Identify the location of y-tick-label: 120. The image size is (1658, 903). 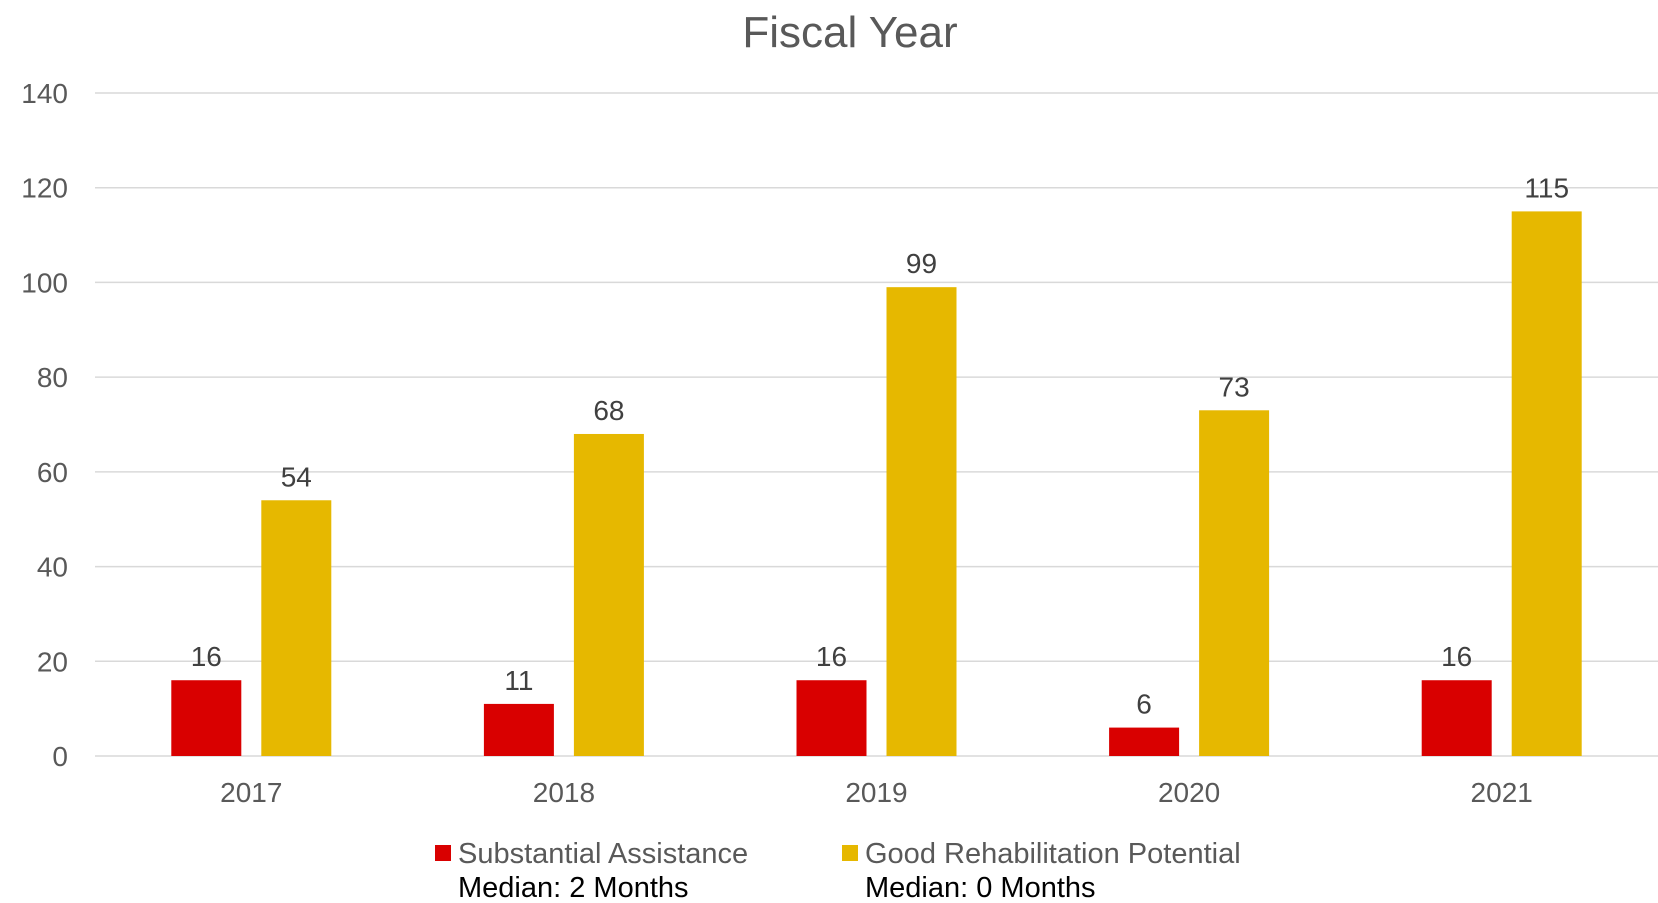
(44, 188).